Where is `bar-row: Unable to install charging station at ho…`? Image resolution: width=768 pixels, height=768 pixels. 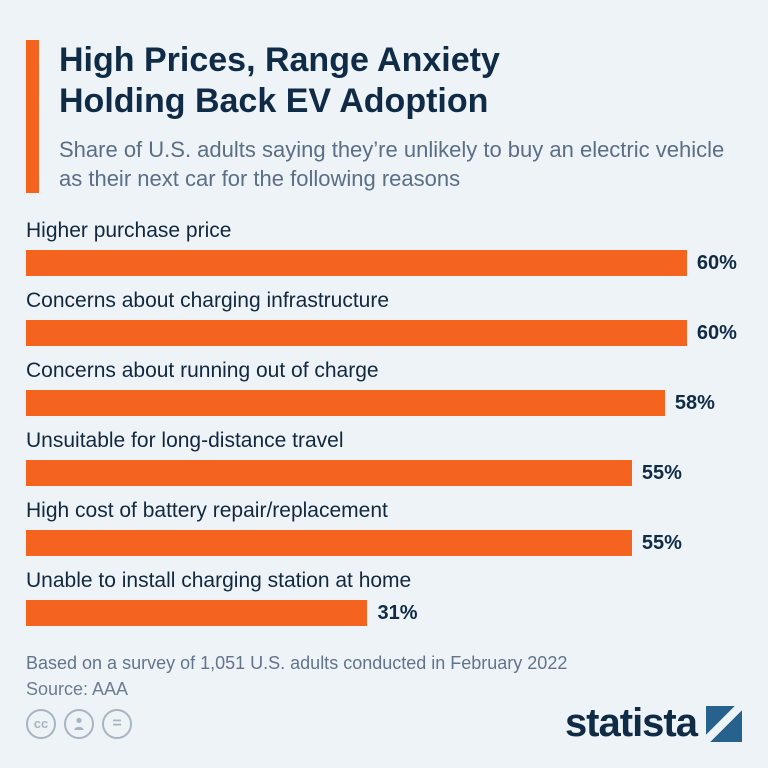 bar-row: Unable to install charging station at ho… is located at coordinates (384, 597).